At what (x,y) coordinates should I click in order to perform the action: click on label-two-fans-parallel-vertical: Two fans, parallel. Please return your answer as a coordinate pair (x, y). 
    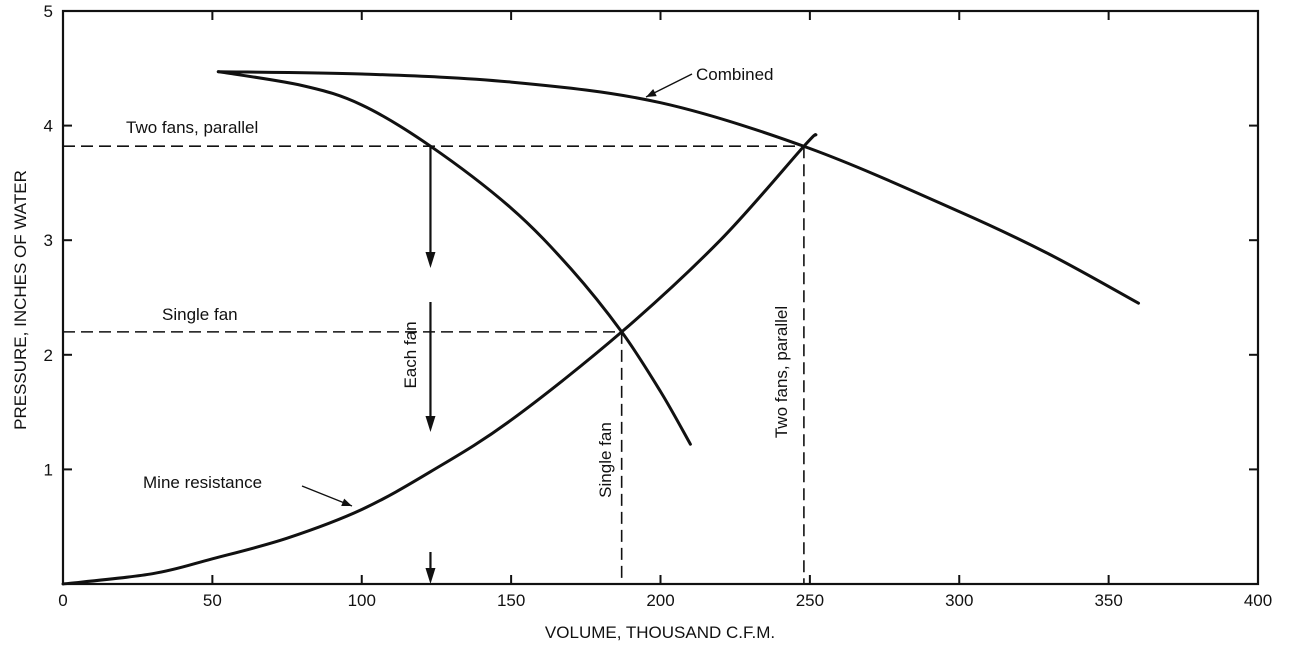
    Looking at the image, I should click on (781, 372).